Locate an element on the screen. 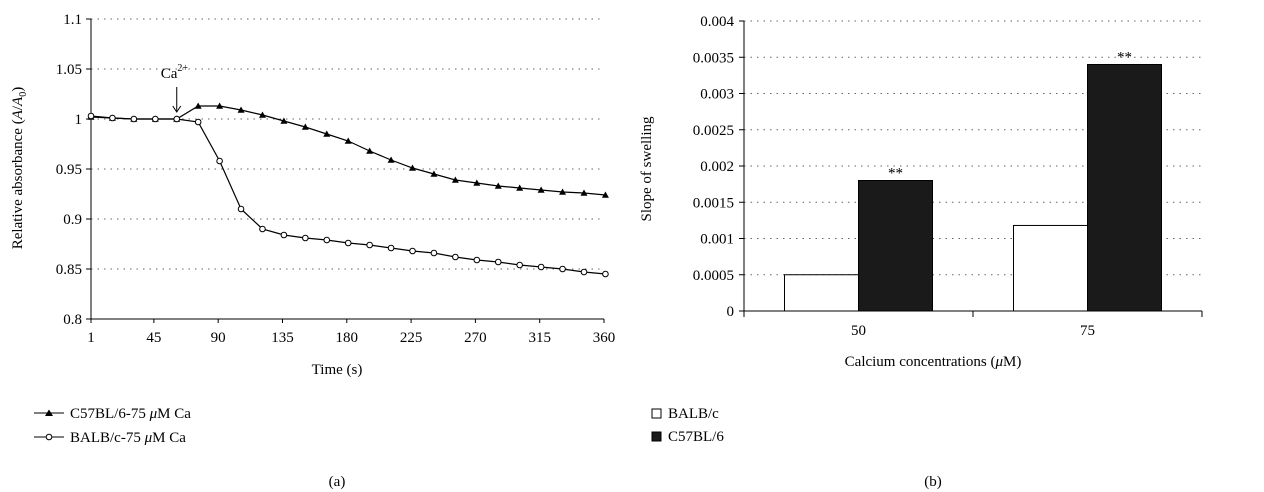 The height and width of the screenshot is (492, 1264). x-axis-label: Calcium concentrations (μM) is located at coordinates (933, 362).